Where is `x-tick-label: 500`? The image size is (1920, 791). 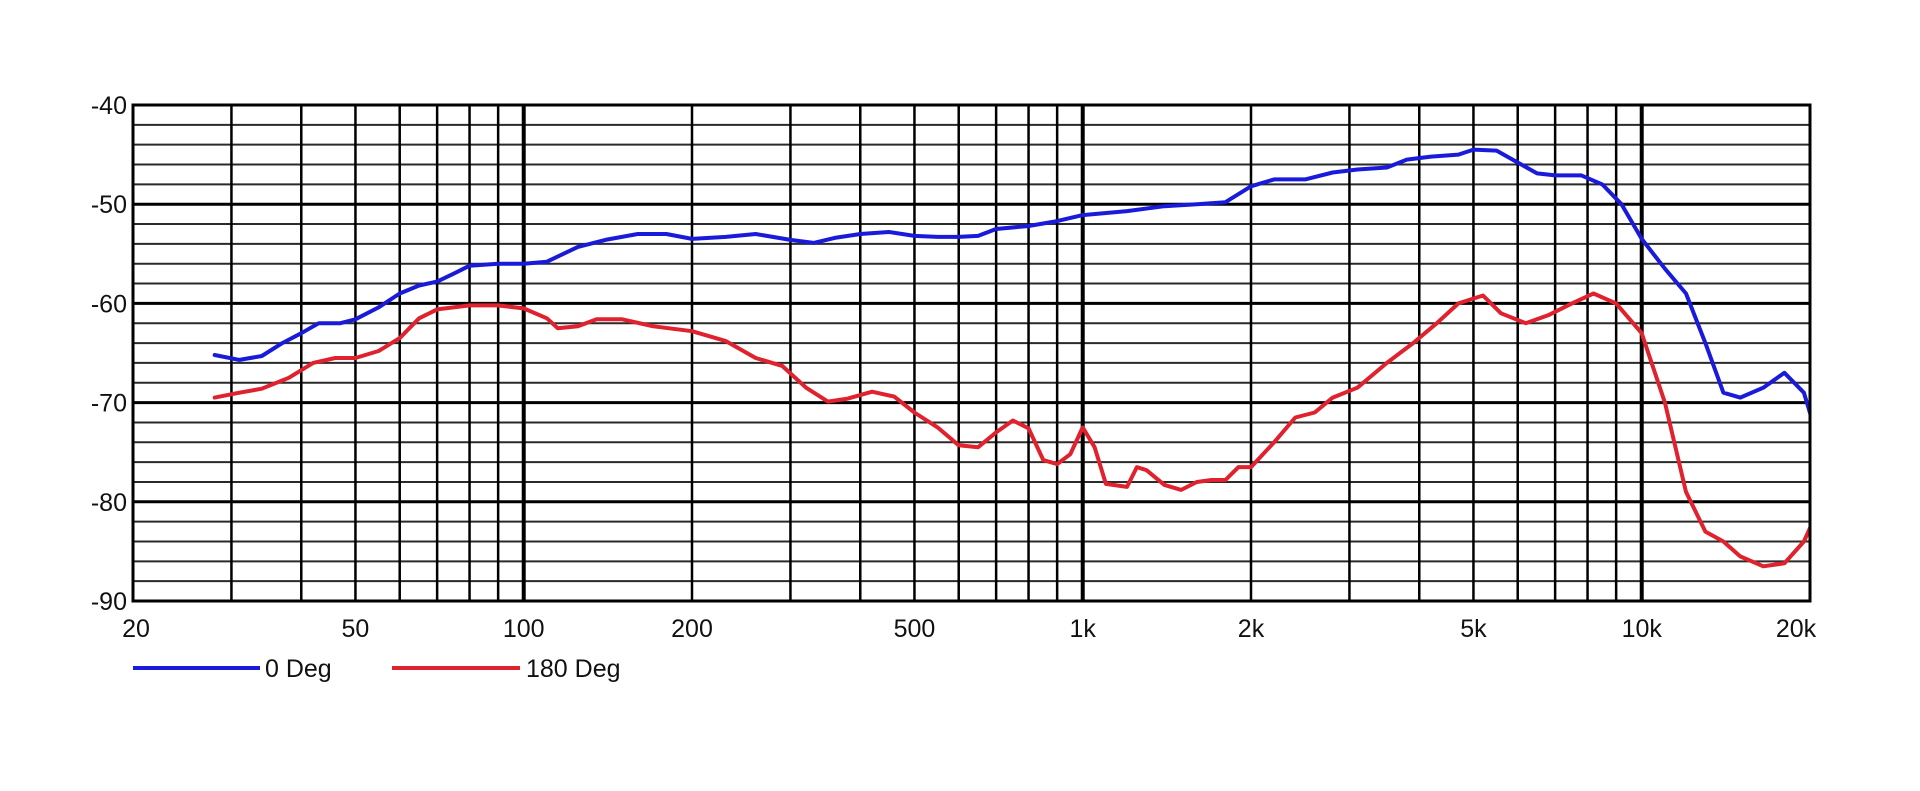 x-tick-label: 500 is located at coordinates (915, 629).